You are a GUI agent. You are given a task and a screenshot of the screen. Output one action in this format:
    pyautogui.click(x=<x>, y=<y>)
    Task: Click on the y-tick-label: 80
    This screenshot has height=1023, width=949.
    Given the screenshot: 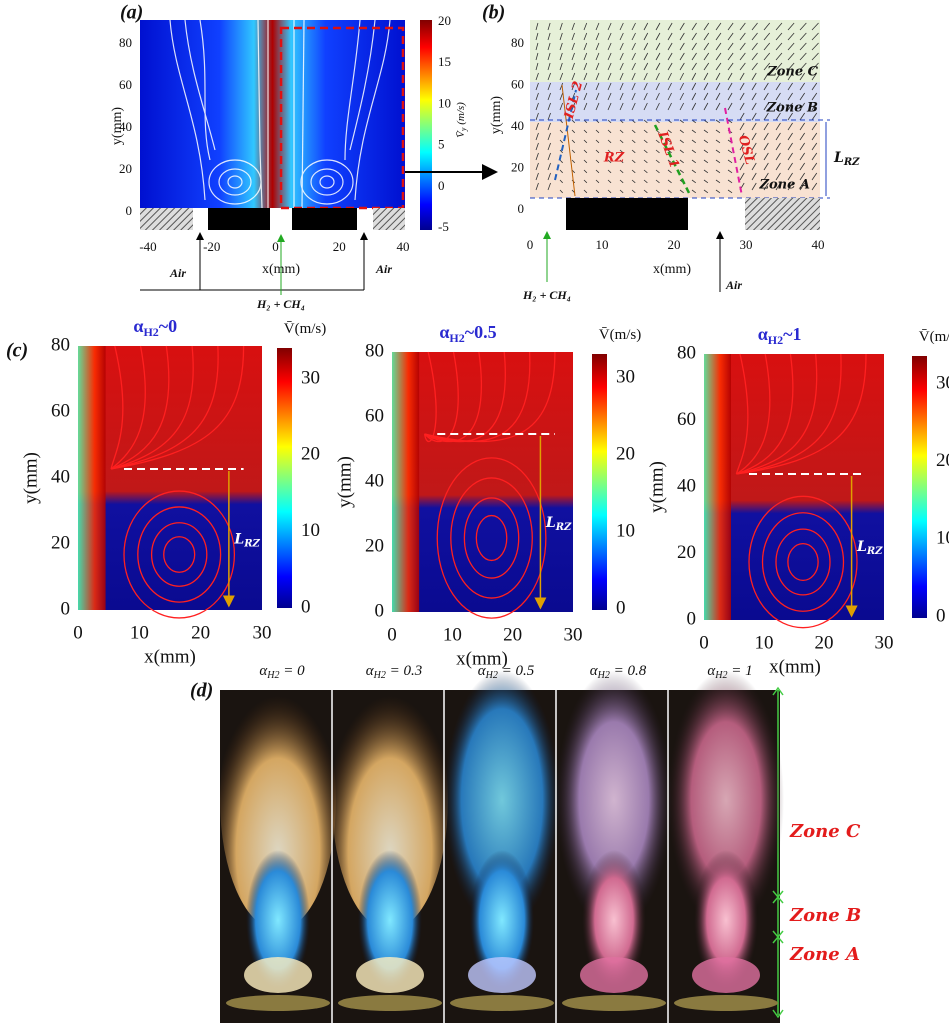 What is the action you would take?
    pyautogui.click(x=517, y=42)
    